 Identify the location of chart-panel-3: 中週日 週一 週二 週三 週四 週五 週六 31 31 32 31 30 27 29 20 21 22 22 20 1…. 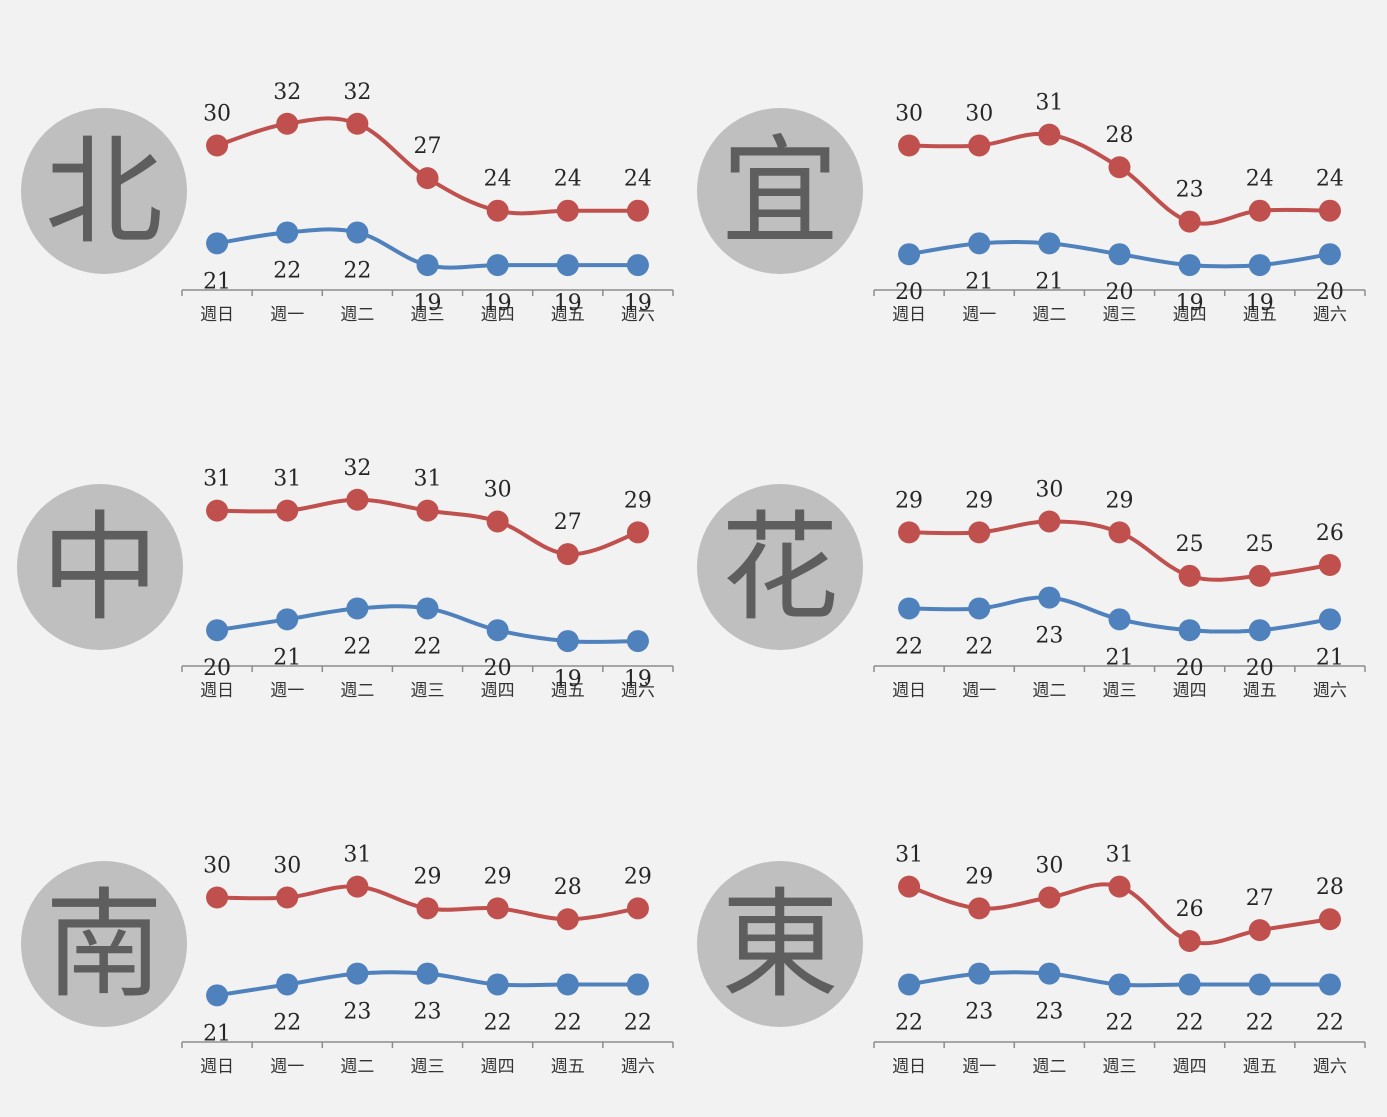
(345, 578).